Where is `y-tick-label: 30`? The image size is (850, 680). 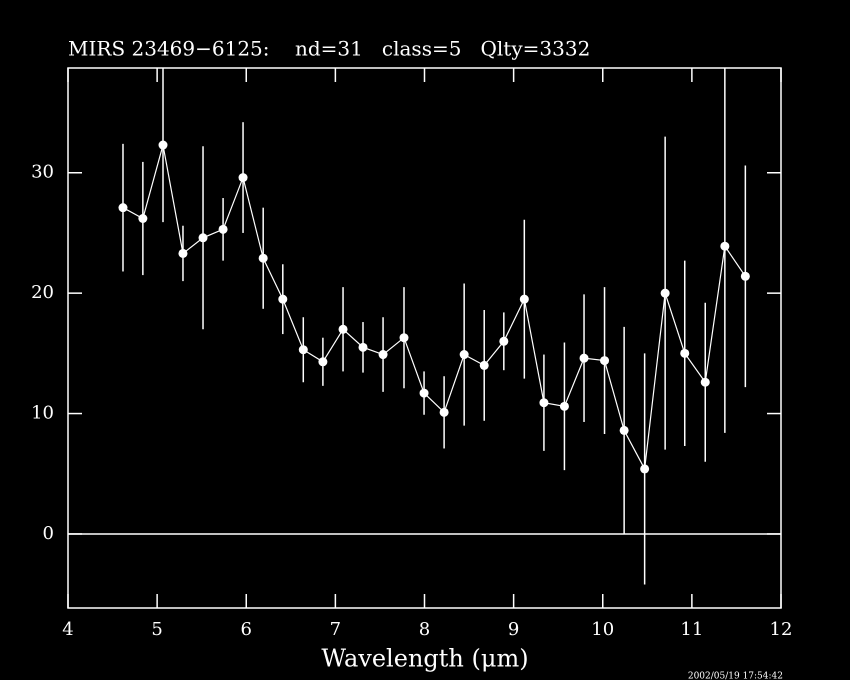
y-tick-label: 30 is located at coordinates (42, 172).